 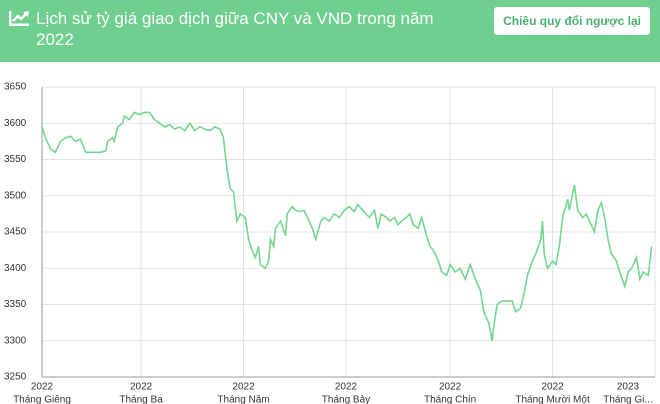 What do you see at coordinates (15, 123) in the screenshot?
I see `y-tick-label: 3600` at bounding box center [15, 123].